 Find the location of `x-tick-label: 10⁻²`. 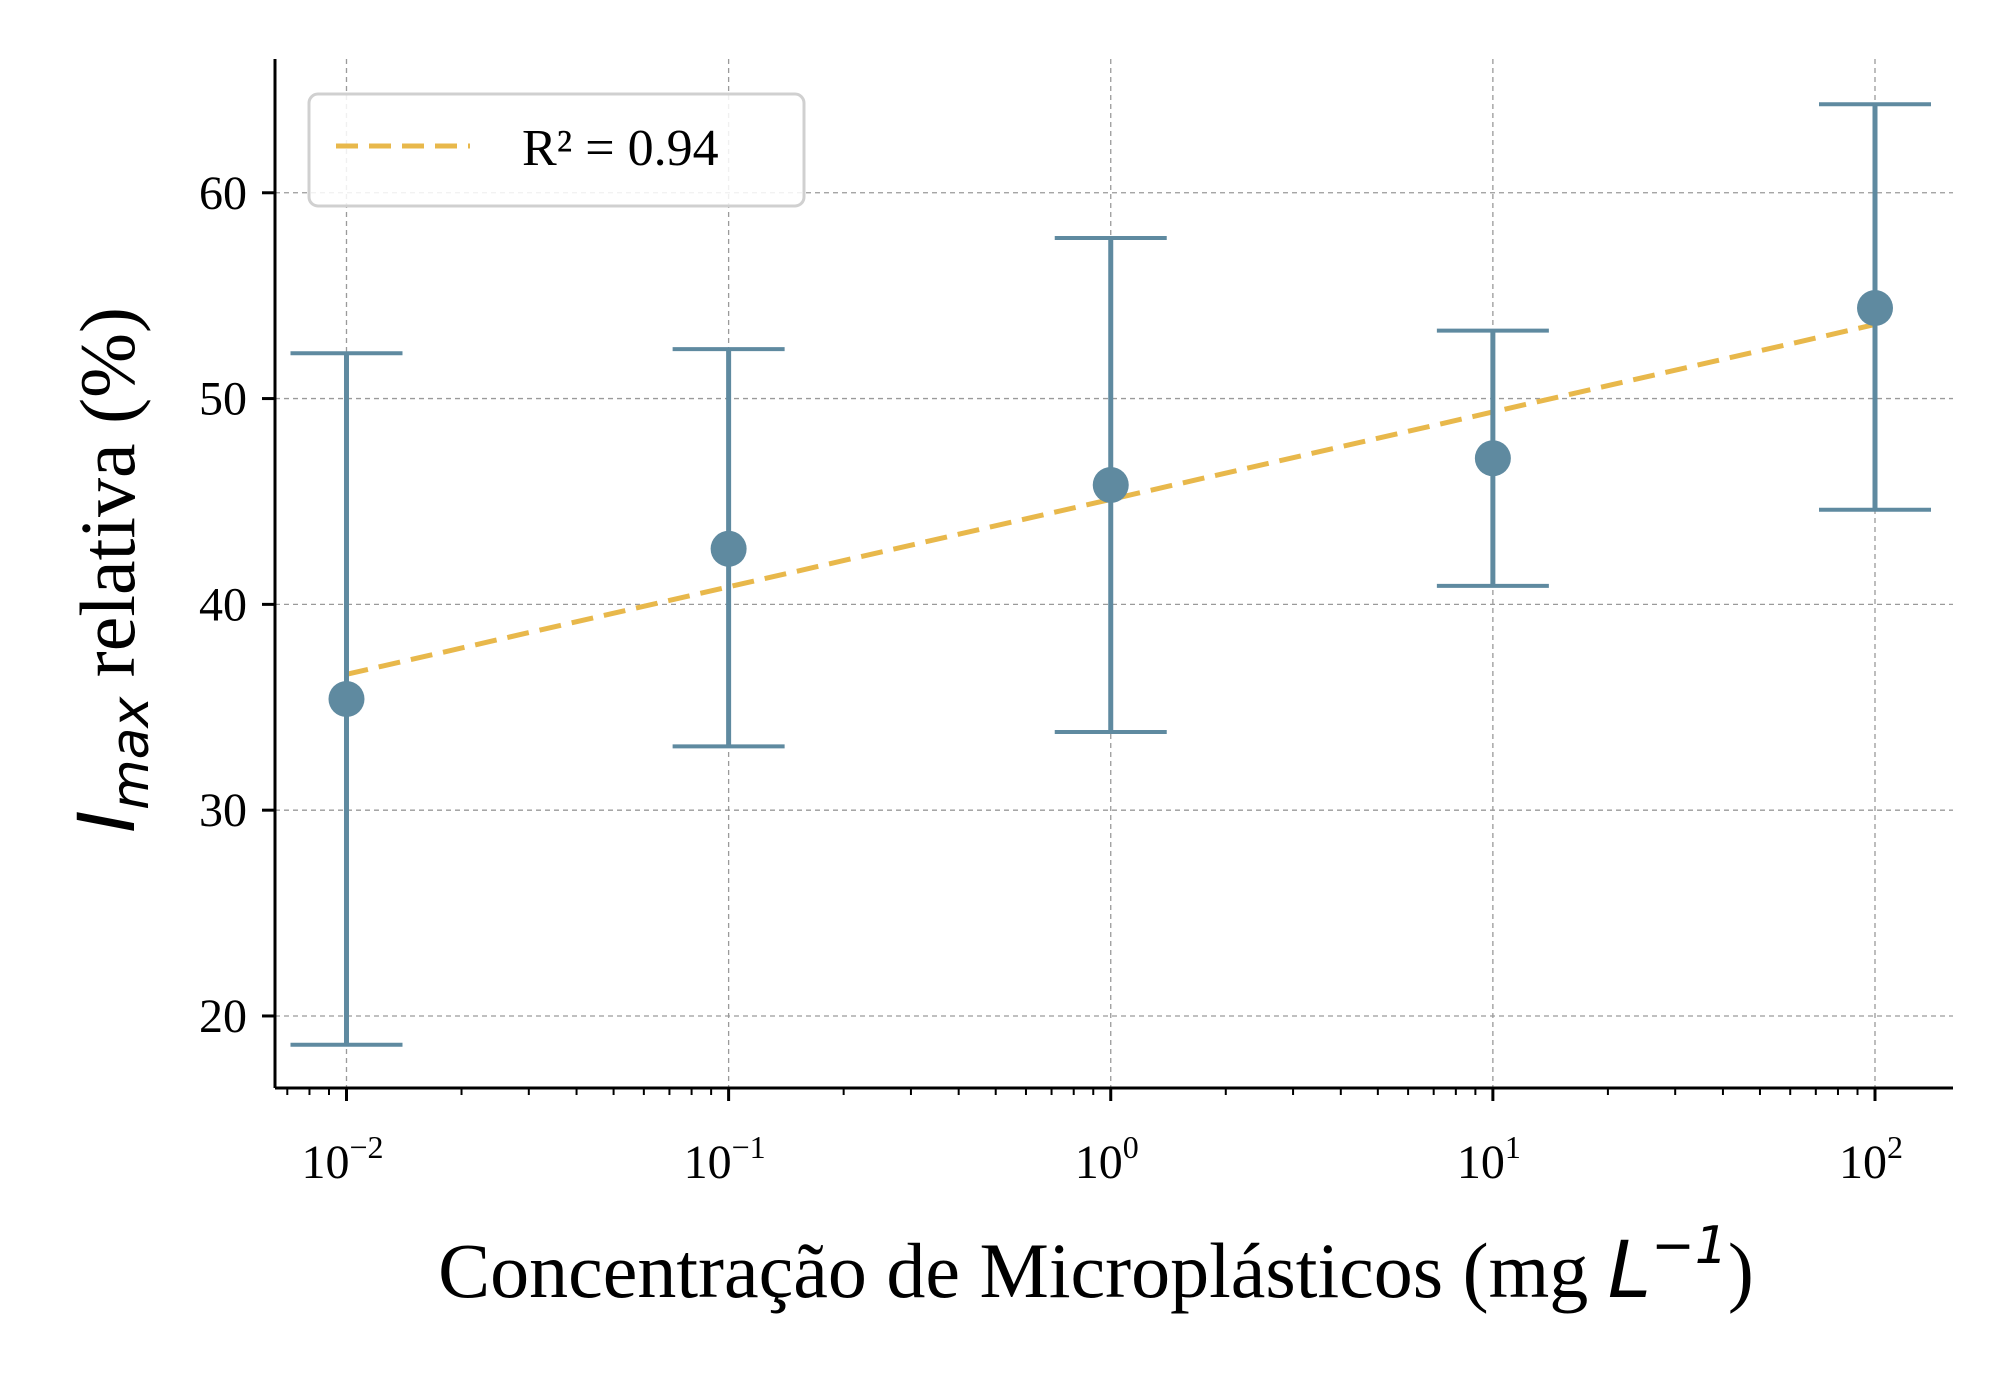

x-tick-label: 10⁻² is located at coordinates (342, 1159).